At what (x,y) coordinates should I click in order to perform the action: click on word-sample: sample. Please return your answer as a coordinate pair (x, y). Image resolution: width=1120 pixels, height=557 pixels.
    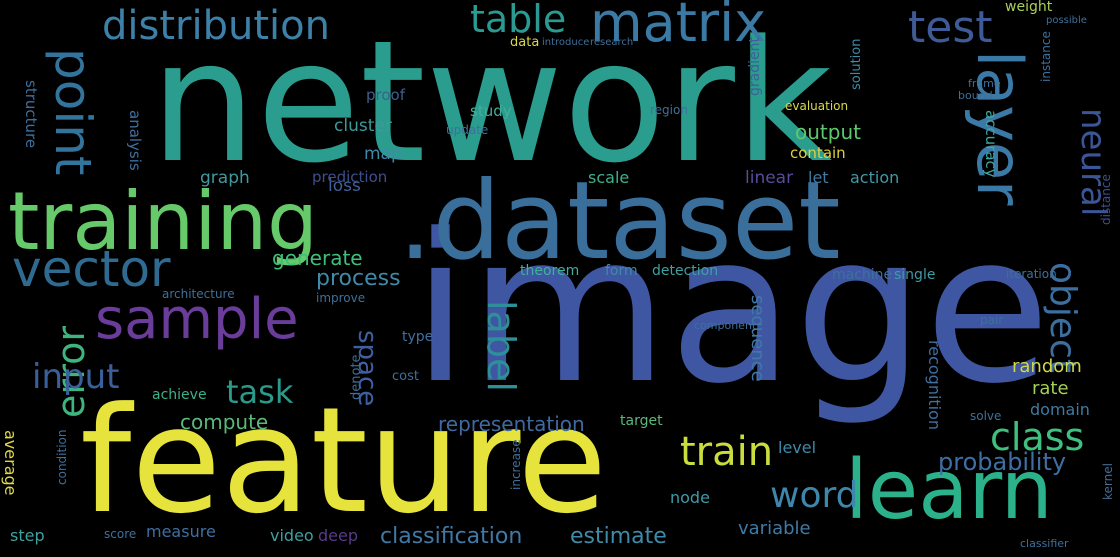
    Looking at the image, I should click on (197, 319).